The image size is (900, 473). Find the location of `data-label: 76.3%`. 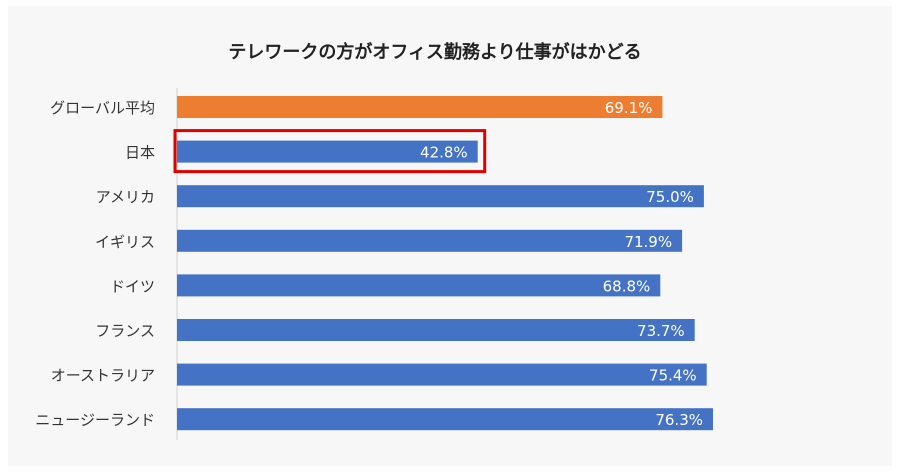

data-label: 76.3% is located at coordinates (679, 420).